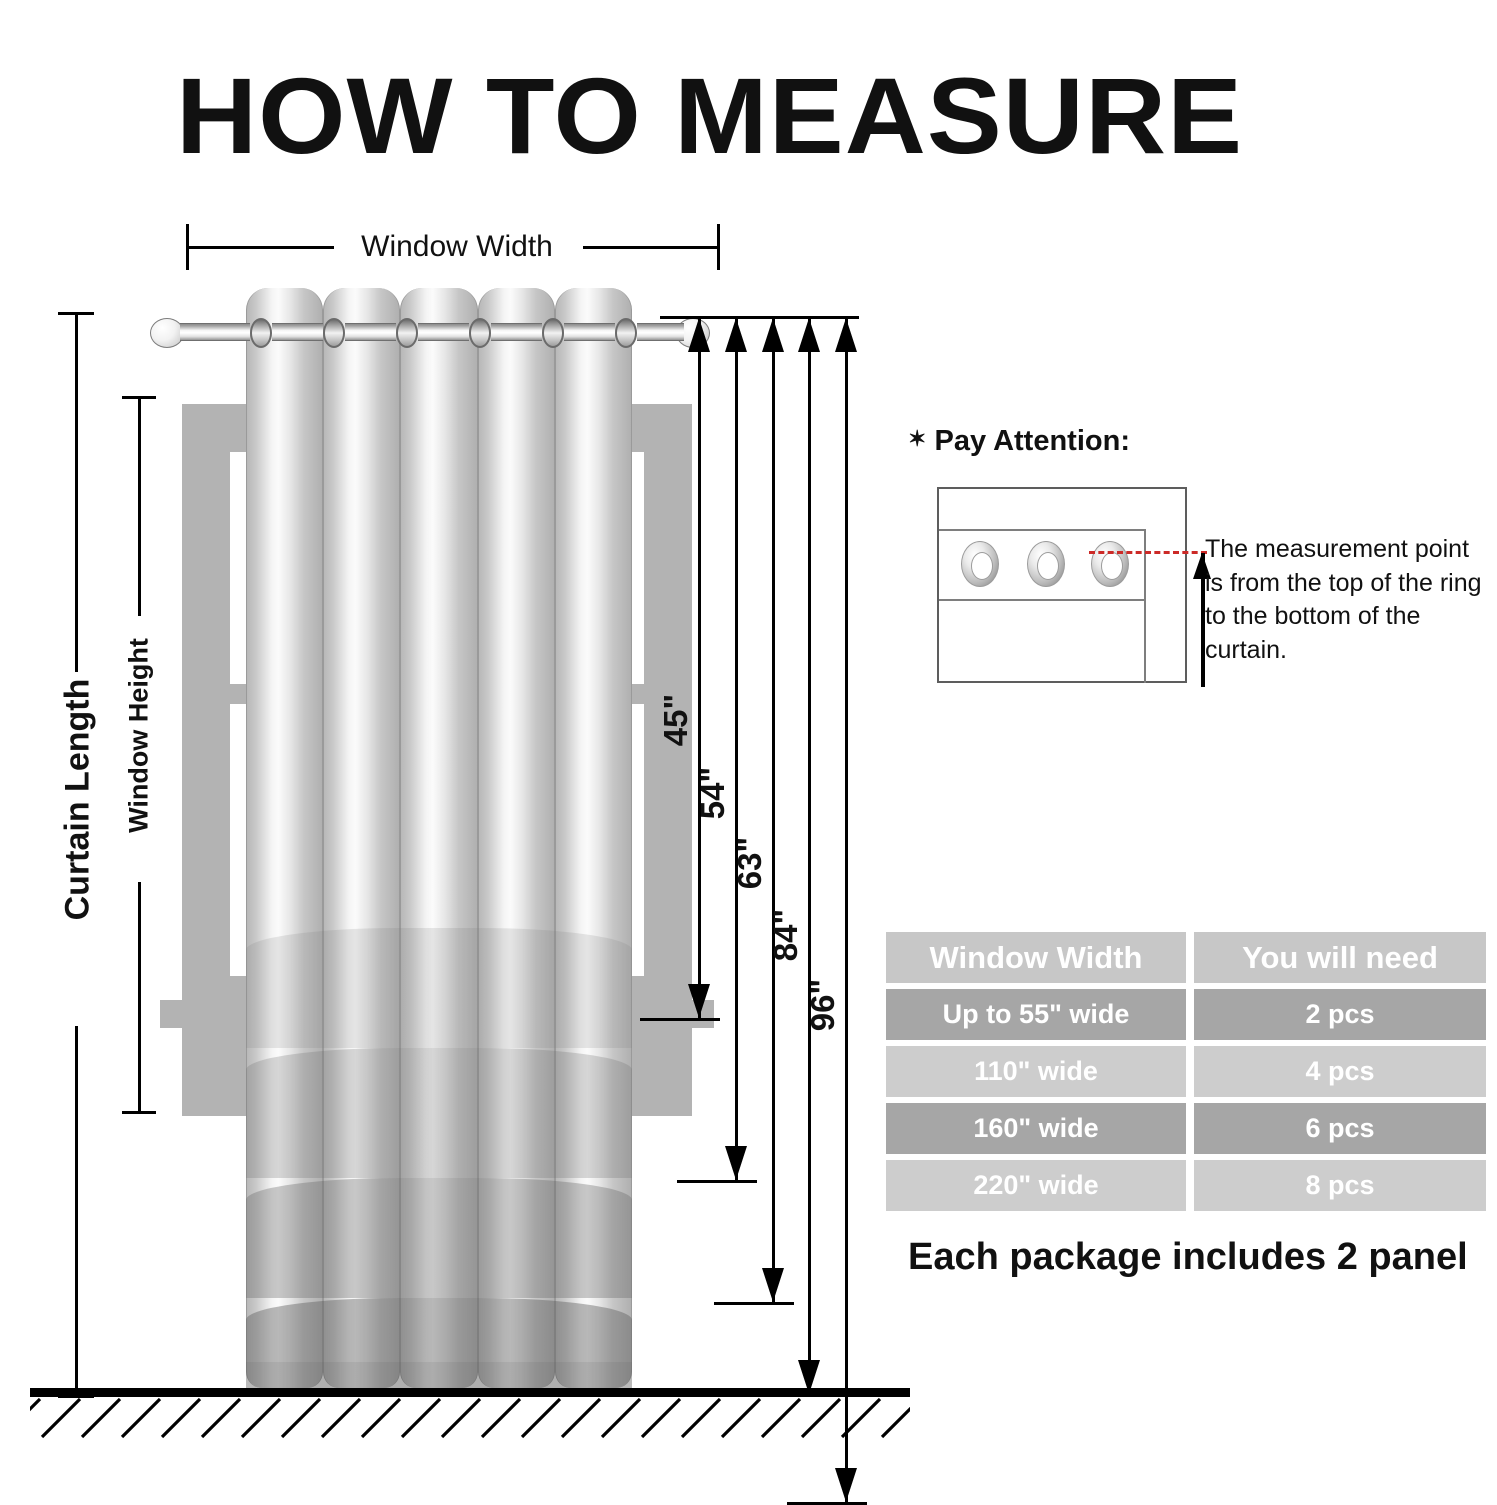  Describe the element at coordinates (679, 760) in the screenshot. I see `frame-right-jamb` at that location.